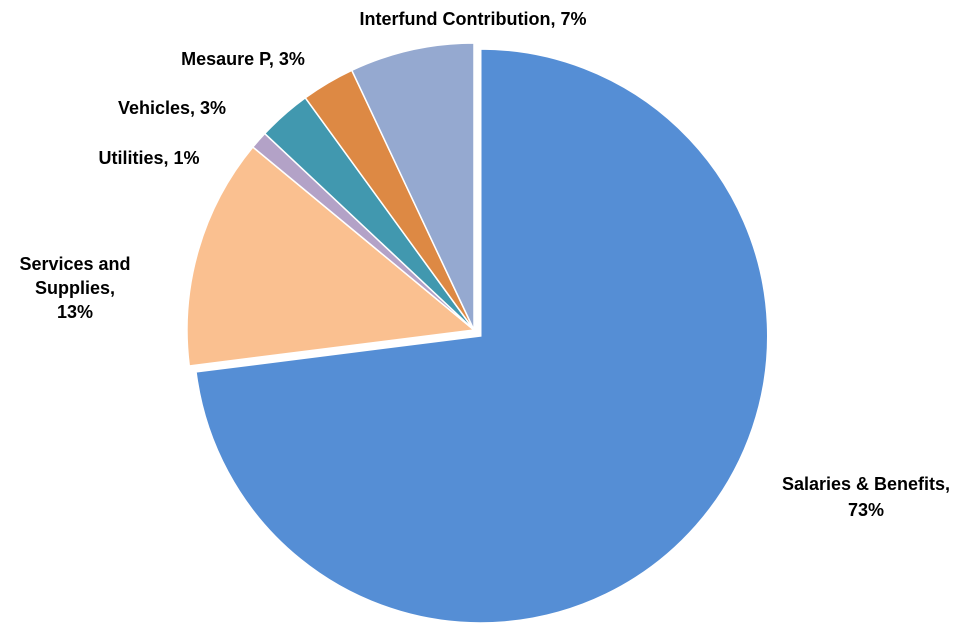  I want to click on label-services-supplies-pct: 13%, so click(75, 312).